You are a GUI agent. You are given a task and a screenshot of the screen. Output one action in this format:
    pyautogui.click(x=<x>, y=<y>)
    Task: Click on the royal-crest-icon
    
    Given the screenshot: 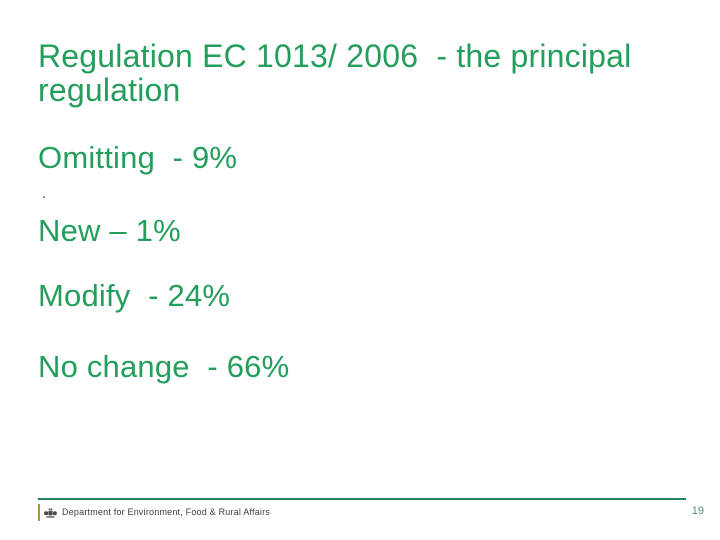 What is the action you would take?
    pyautogui.click(x=50, y=512)
    